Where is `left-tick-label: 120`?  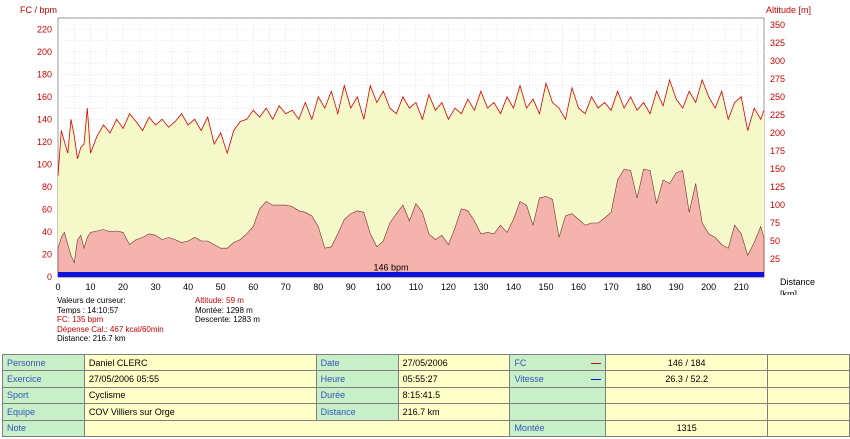 left-tick-label: 120 is located at coordinates (44, 142).